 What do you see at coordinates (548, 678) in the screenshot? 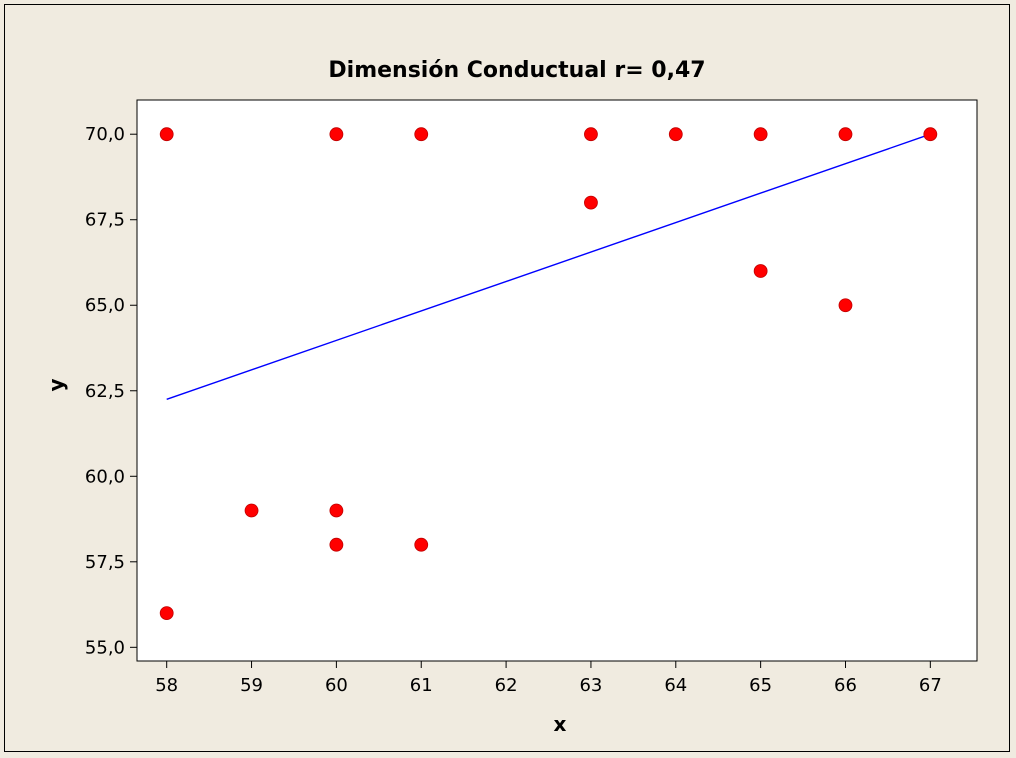
I see `x-axis: 58 59 60 61 62 63 64 65 66 67` at bounding box center [548, 678].